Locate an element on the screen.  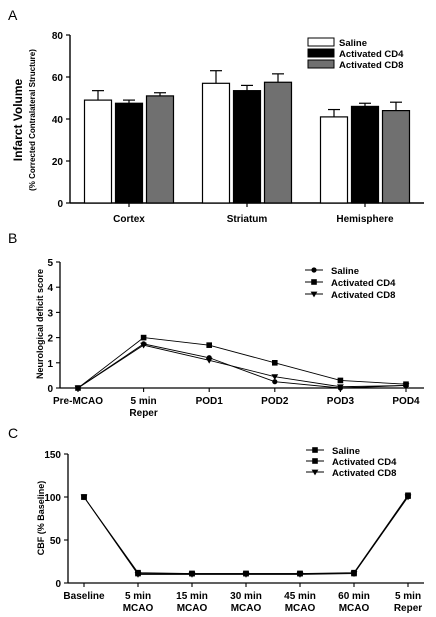
panel-b-category-label: 5 min Reper is located at coordinates (143, 407).